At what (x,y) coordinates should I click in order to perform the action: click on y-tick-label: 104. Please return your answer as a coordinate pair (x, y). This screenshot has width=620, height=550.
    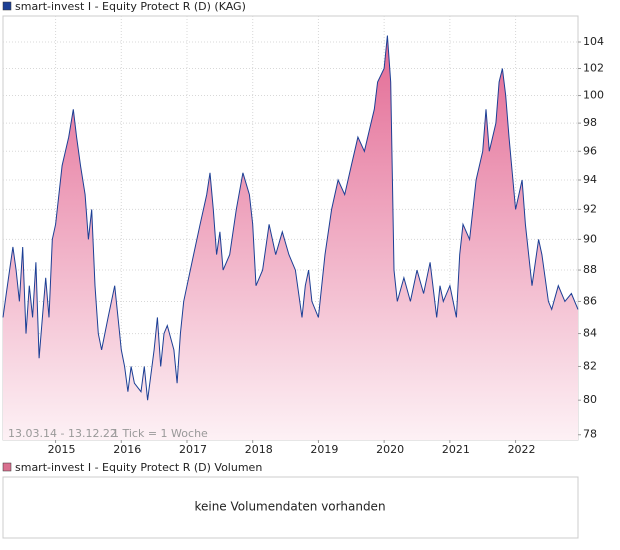
    Looking at the image, I should click on (593, 41).